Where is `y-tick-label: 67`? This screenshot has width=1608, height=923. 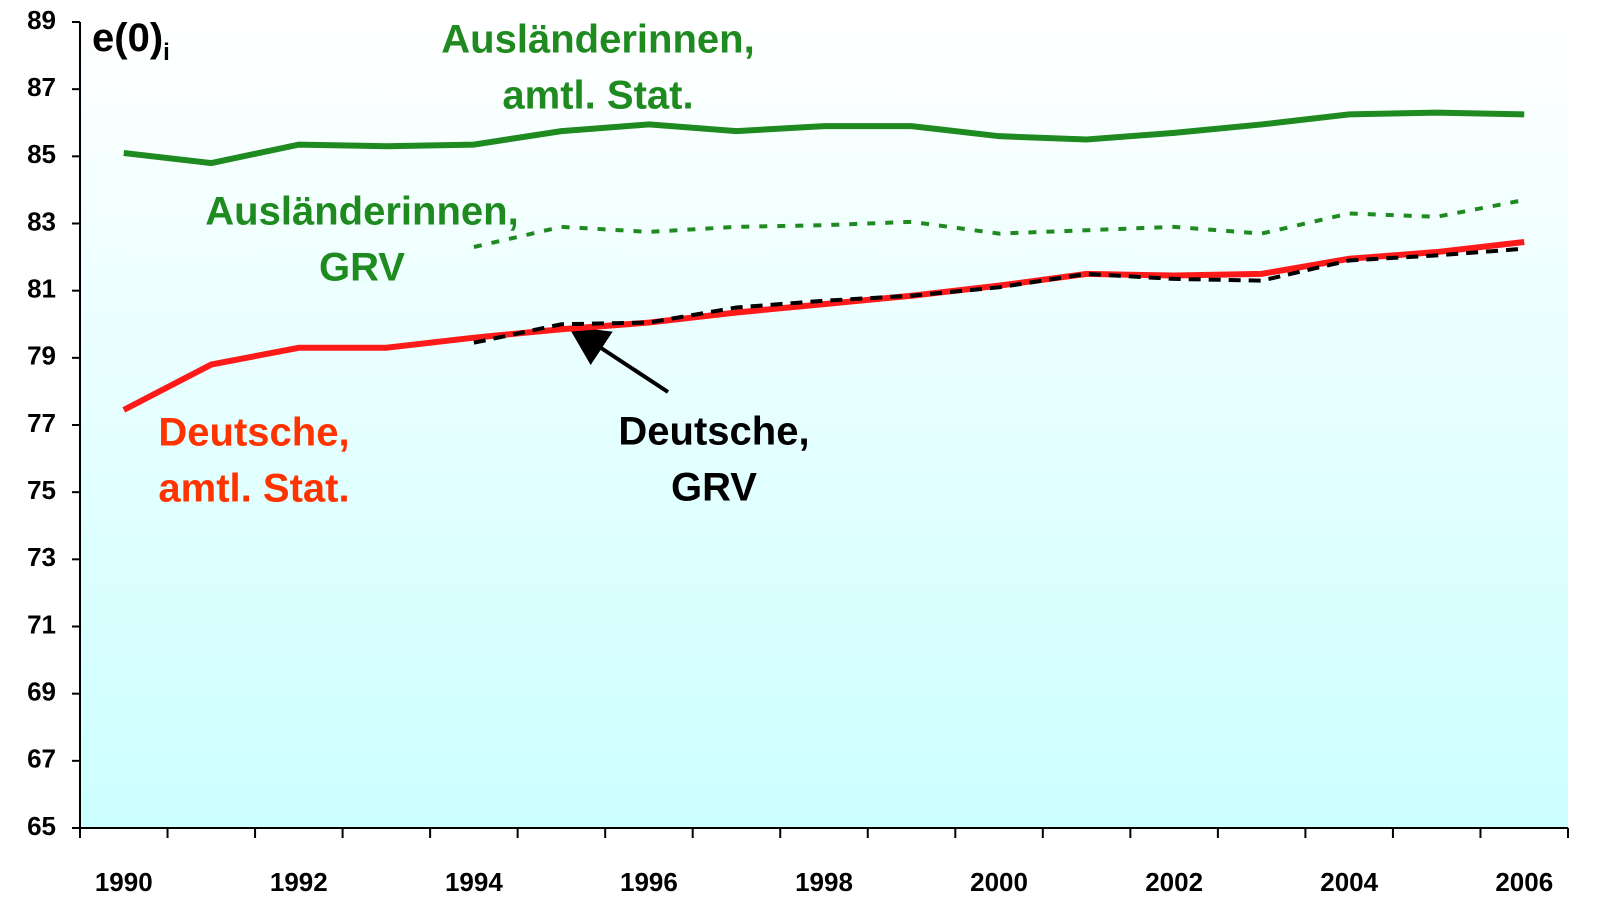
y-tick-label: 67 is located at coordinates (41, 759).